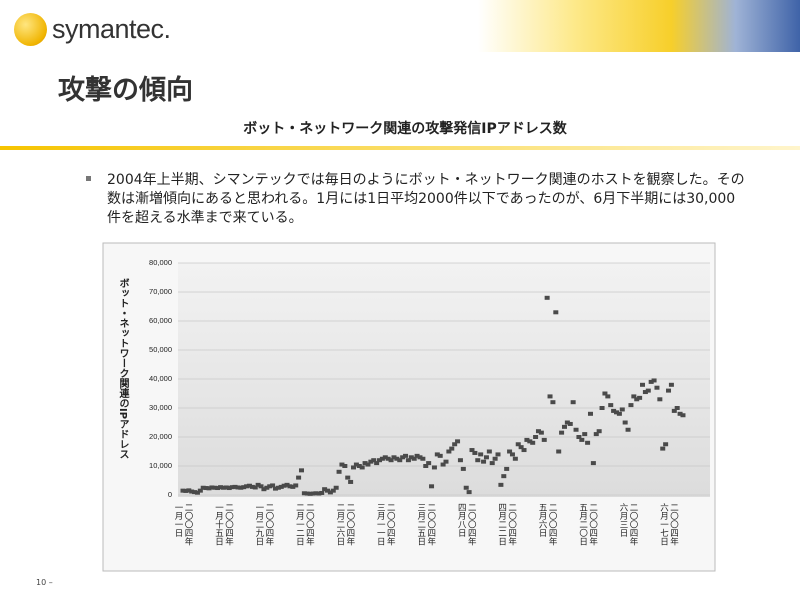 The image size is (800, 600). I want to click on y-tick-label: 20,000, so click(160, 436).